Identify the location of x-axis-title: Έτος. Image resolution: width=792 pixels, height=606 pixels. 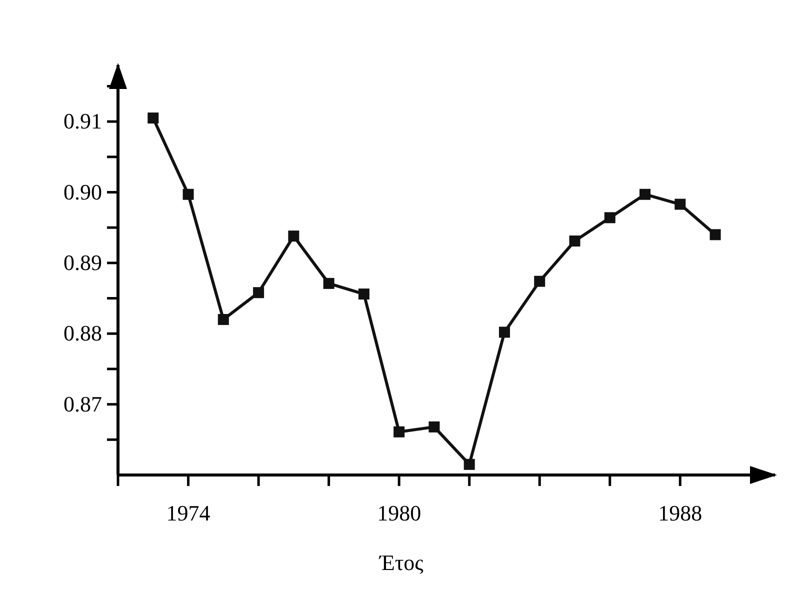
(401, 562).